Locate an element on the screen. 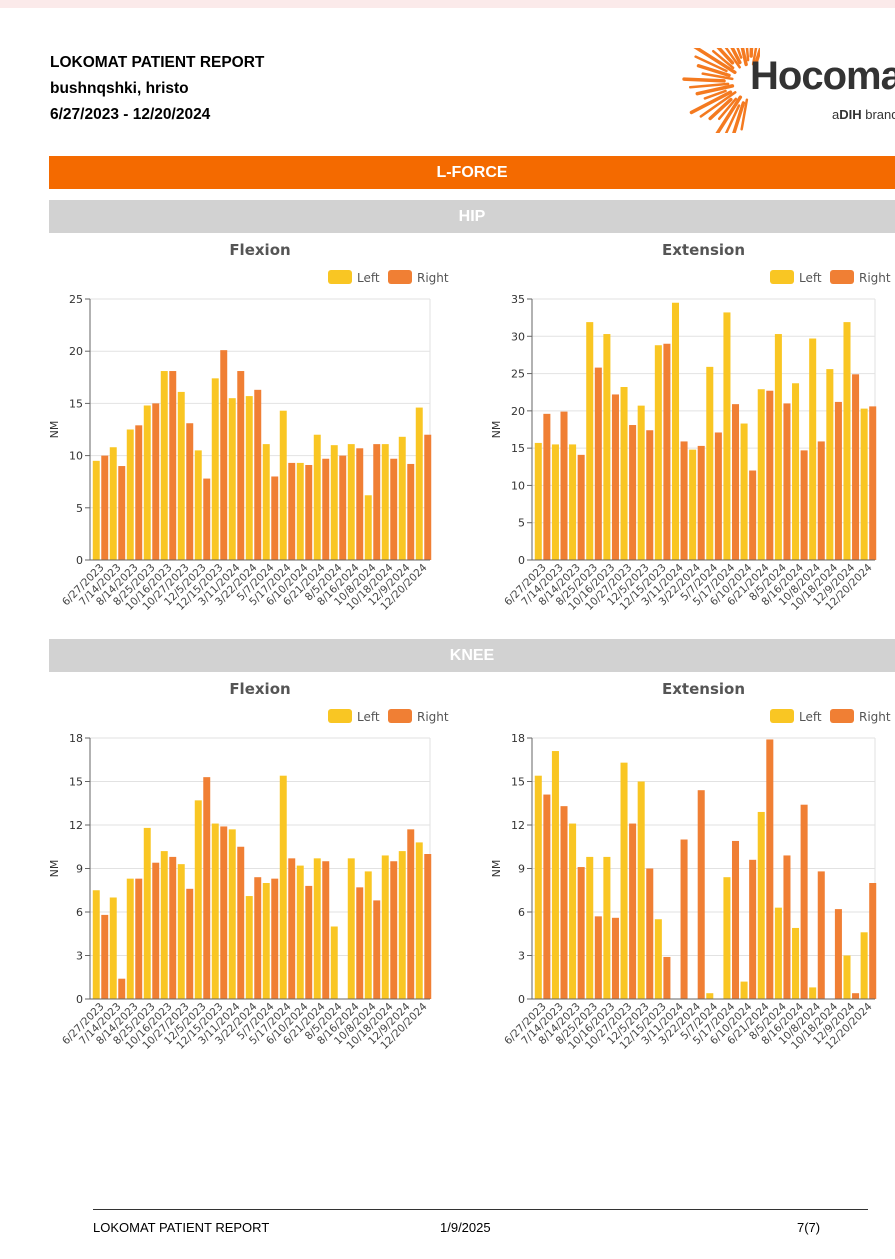 This screenshot has height=1259, width=895. footer-divider is located at coordinates (480, 1209).